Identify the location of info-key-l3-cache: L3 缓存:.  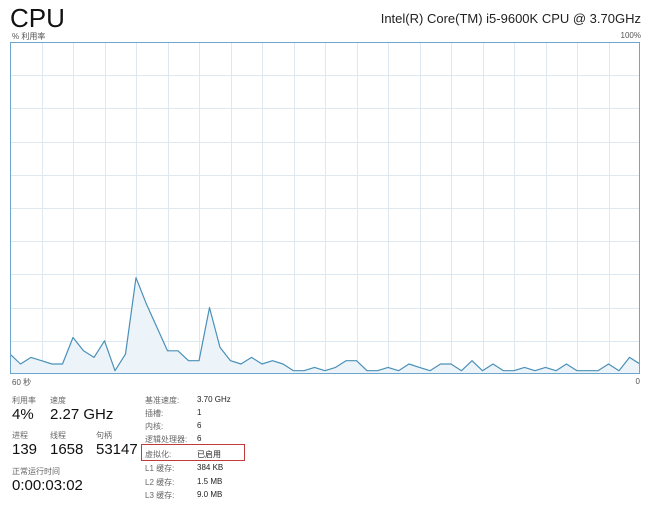
(160, 495).